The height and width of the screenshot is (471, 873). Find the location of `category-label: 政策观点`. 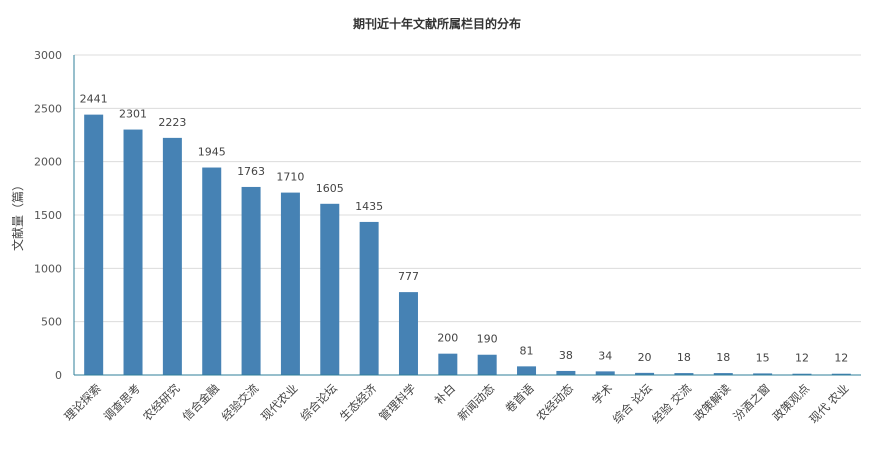

category-label: 政策观点 is located at coordinates (791, 402).